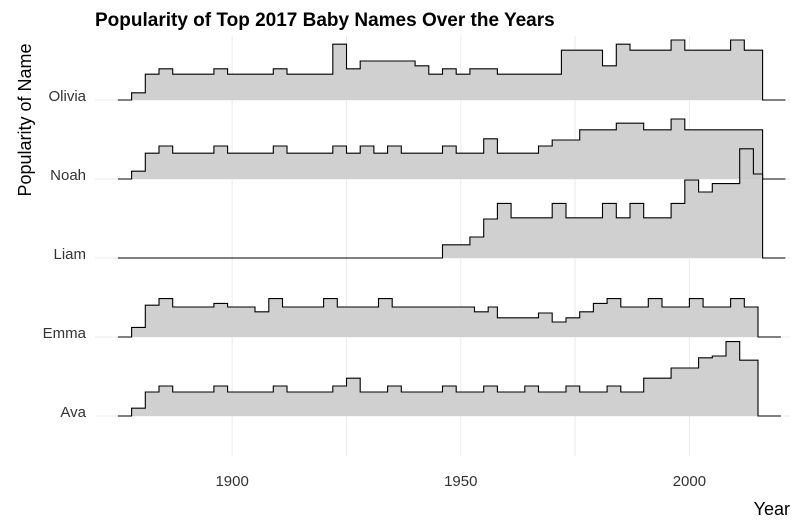 The height and width of the screenshot is (530, 809). I want to click on ridge-line-emma, so click(449, 318).